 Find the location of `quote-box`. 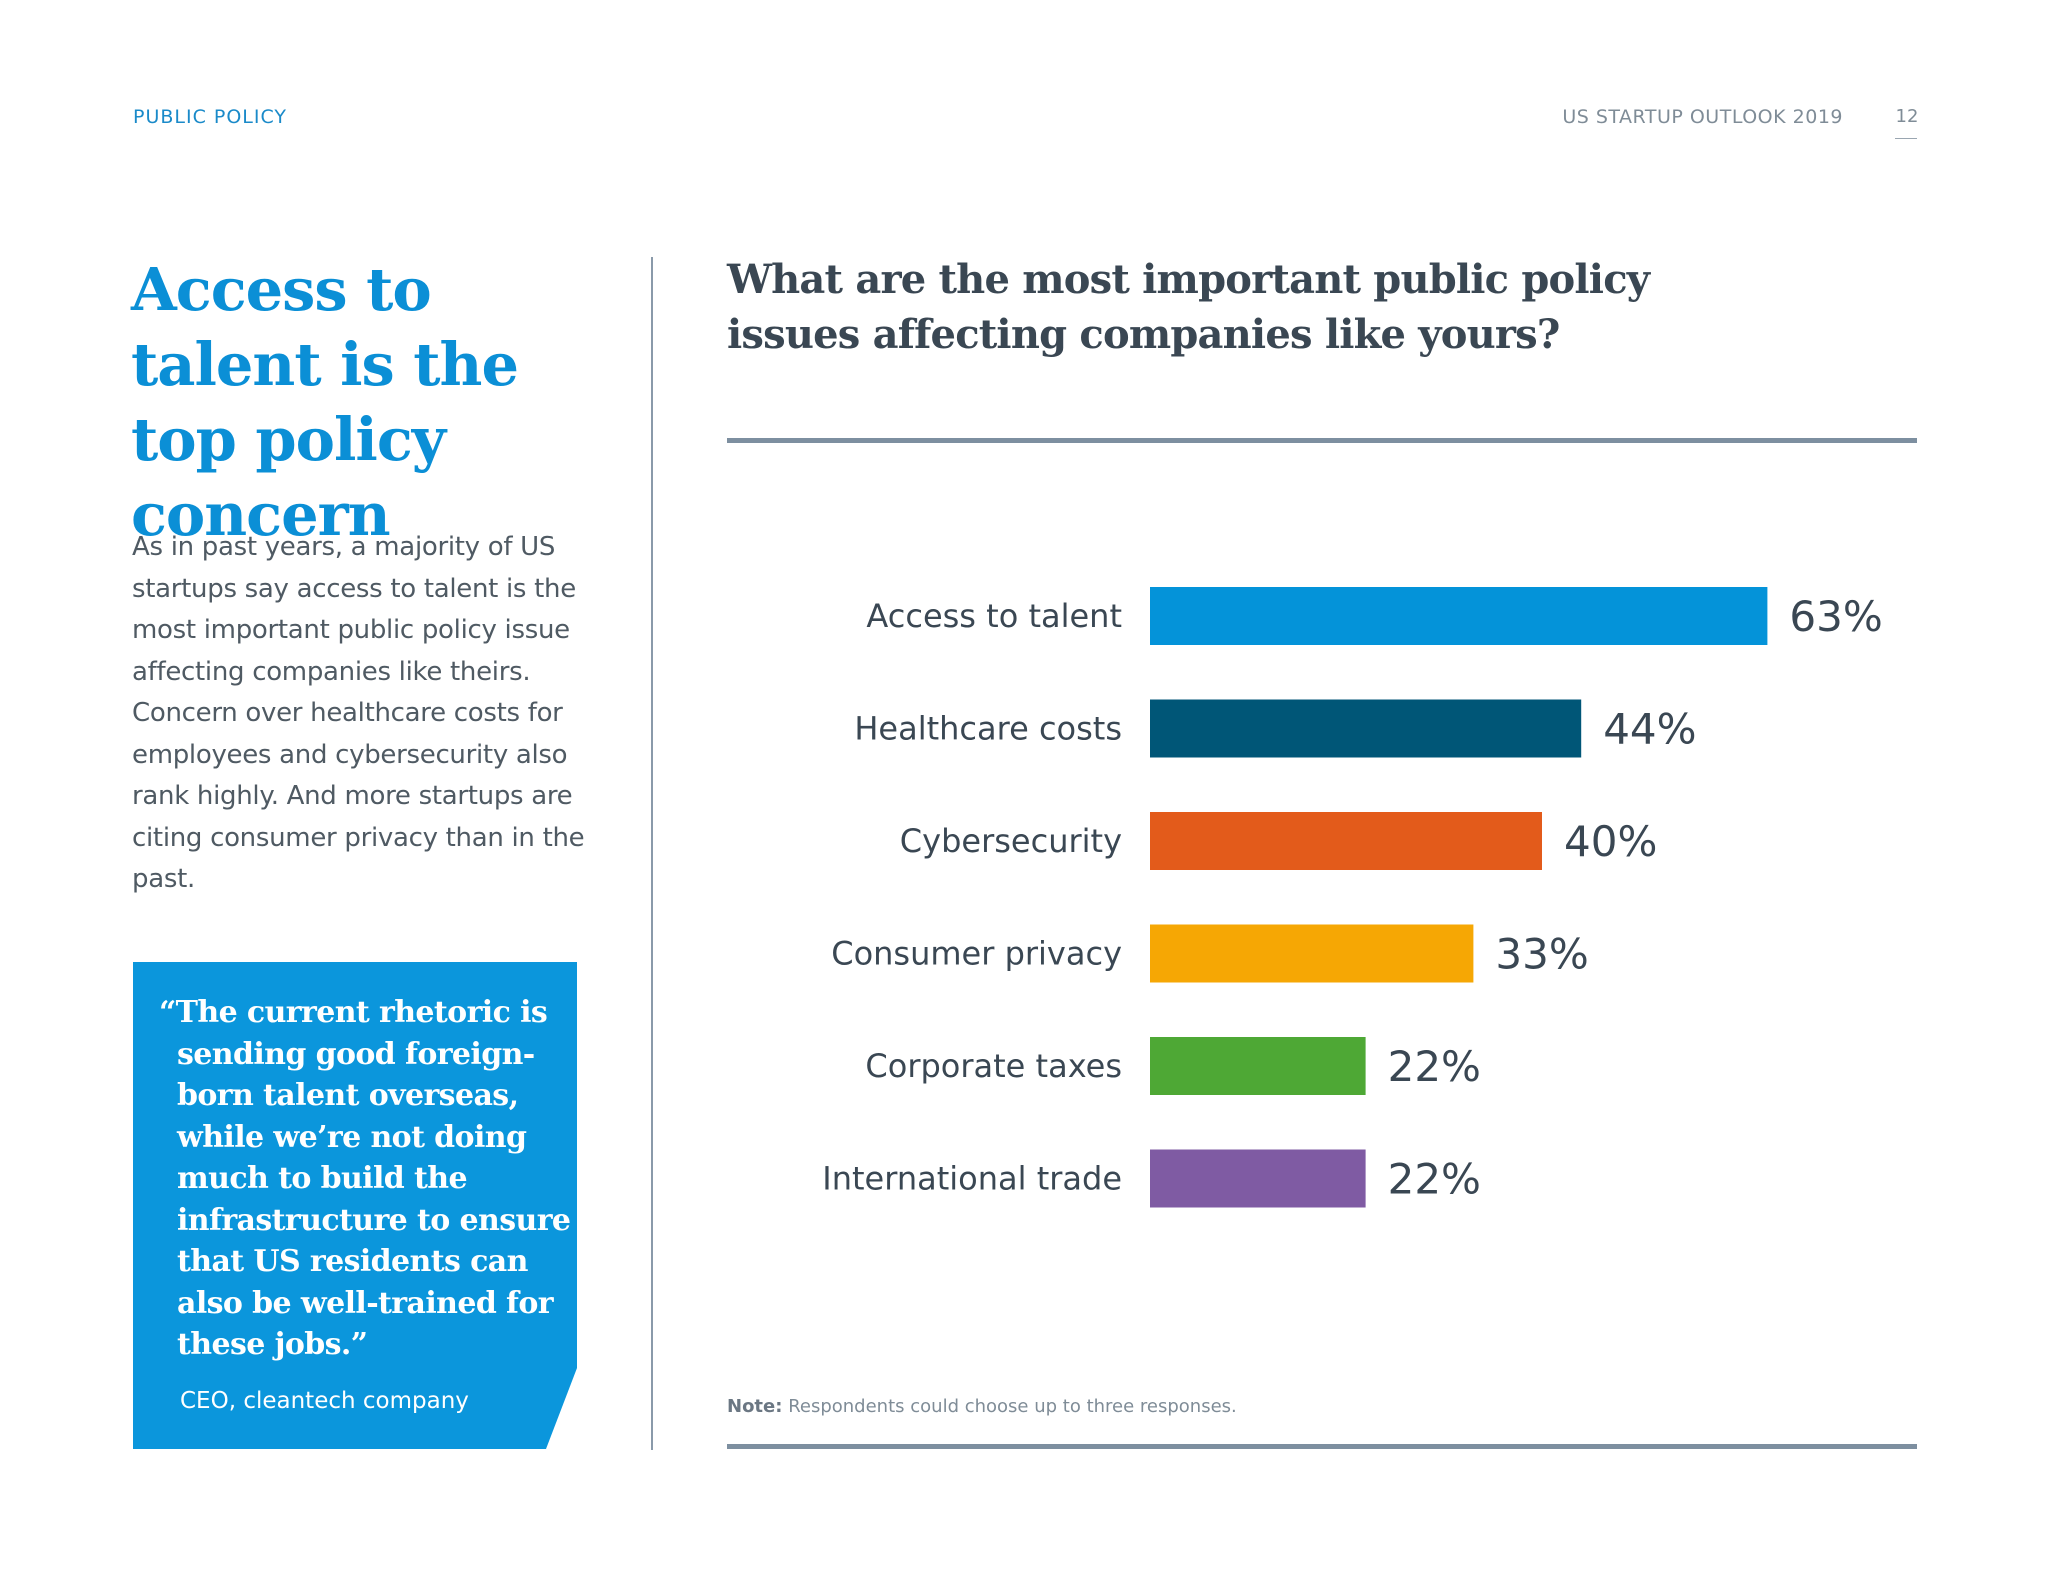

quote-box is located at coordinates (355, 1205).